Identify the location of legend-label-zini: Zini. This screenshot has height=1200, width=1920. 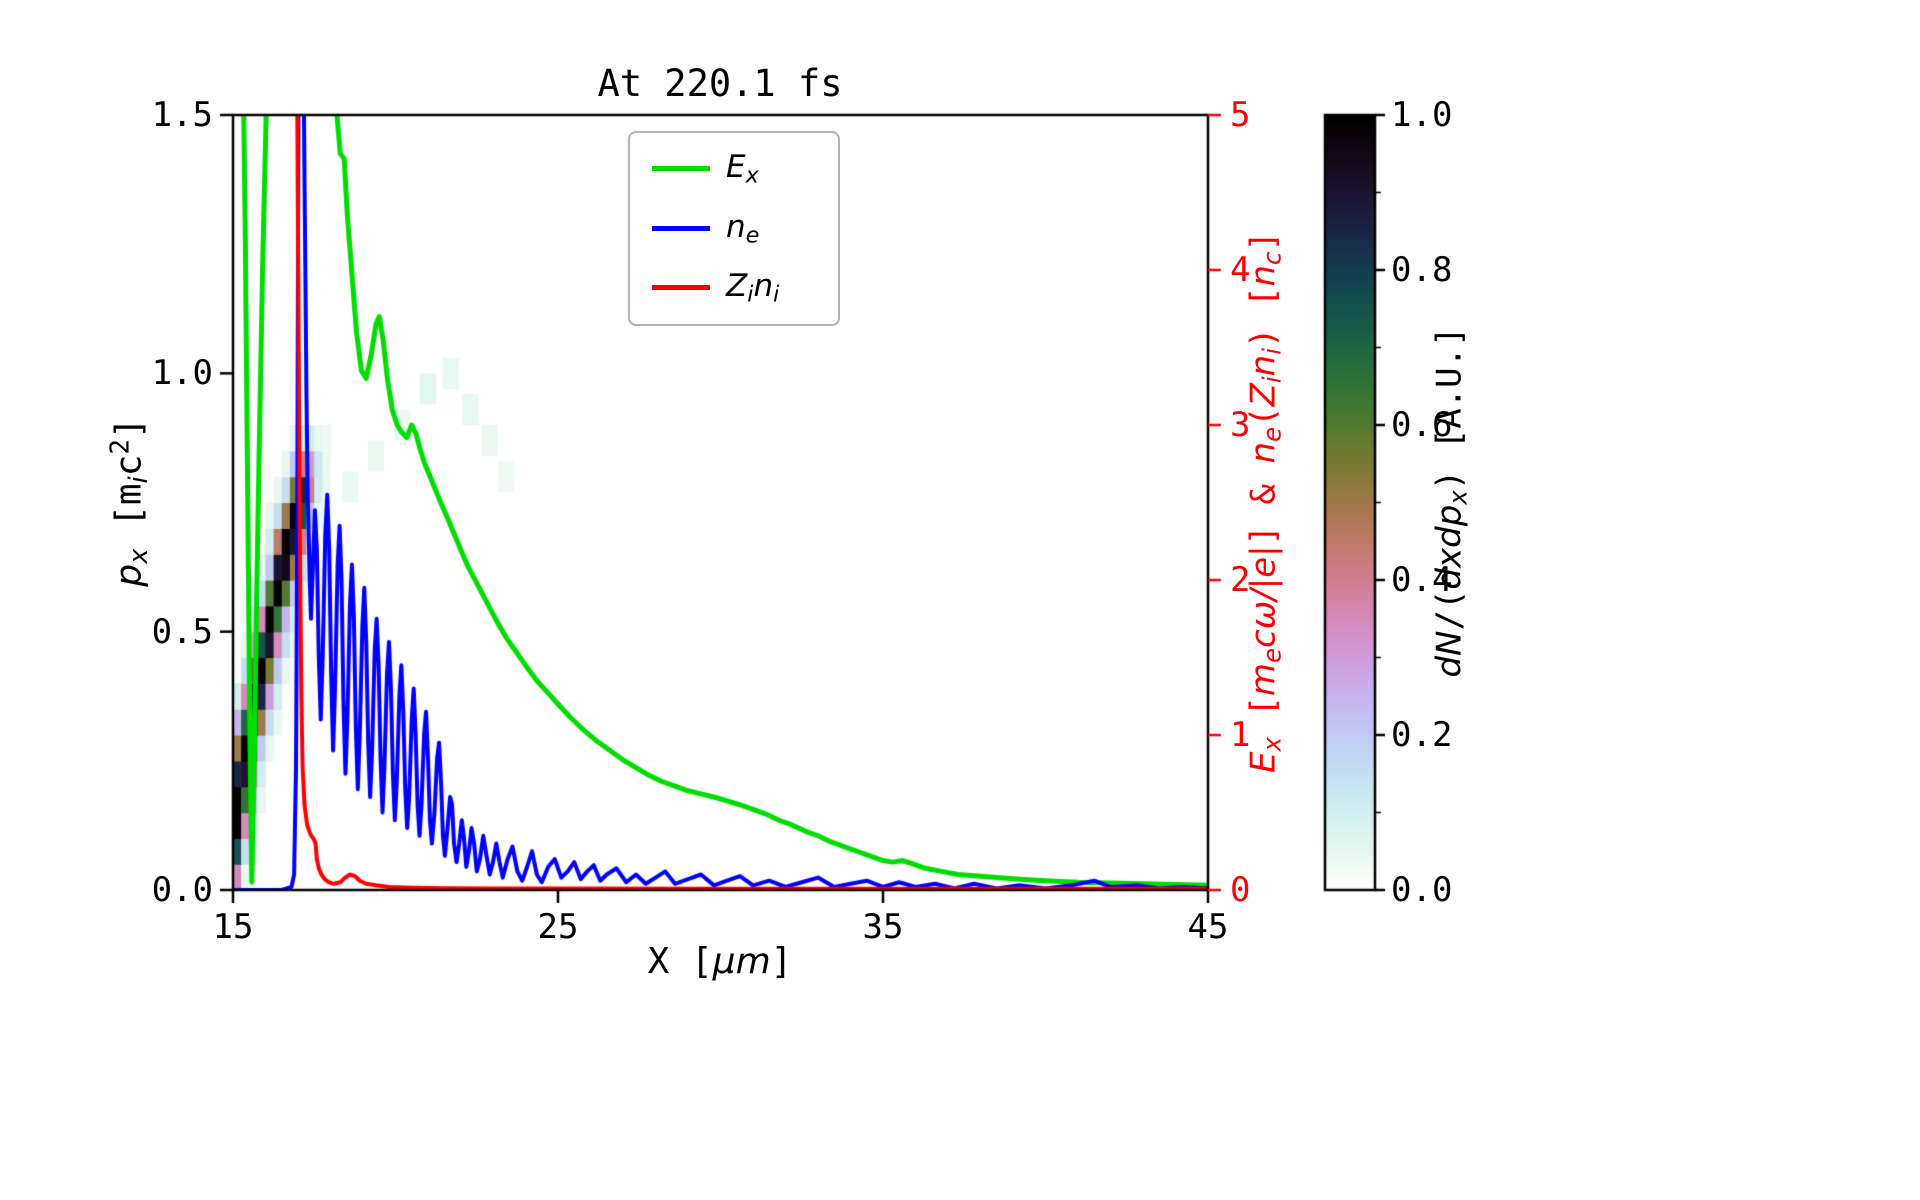
(753, 288).